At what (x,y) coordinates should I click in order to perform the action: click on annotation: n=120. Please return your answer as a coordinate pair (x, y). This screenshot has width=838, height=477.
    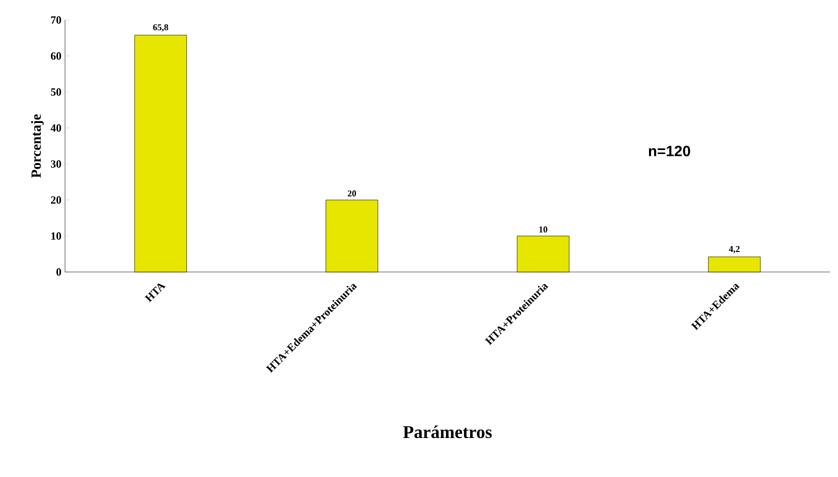
    Looking at the image, I should click on (669, 151).